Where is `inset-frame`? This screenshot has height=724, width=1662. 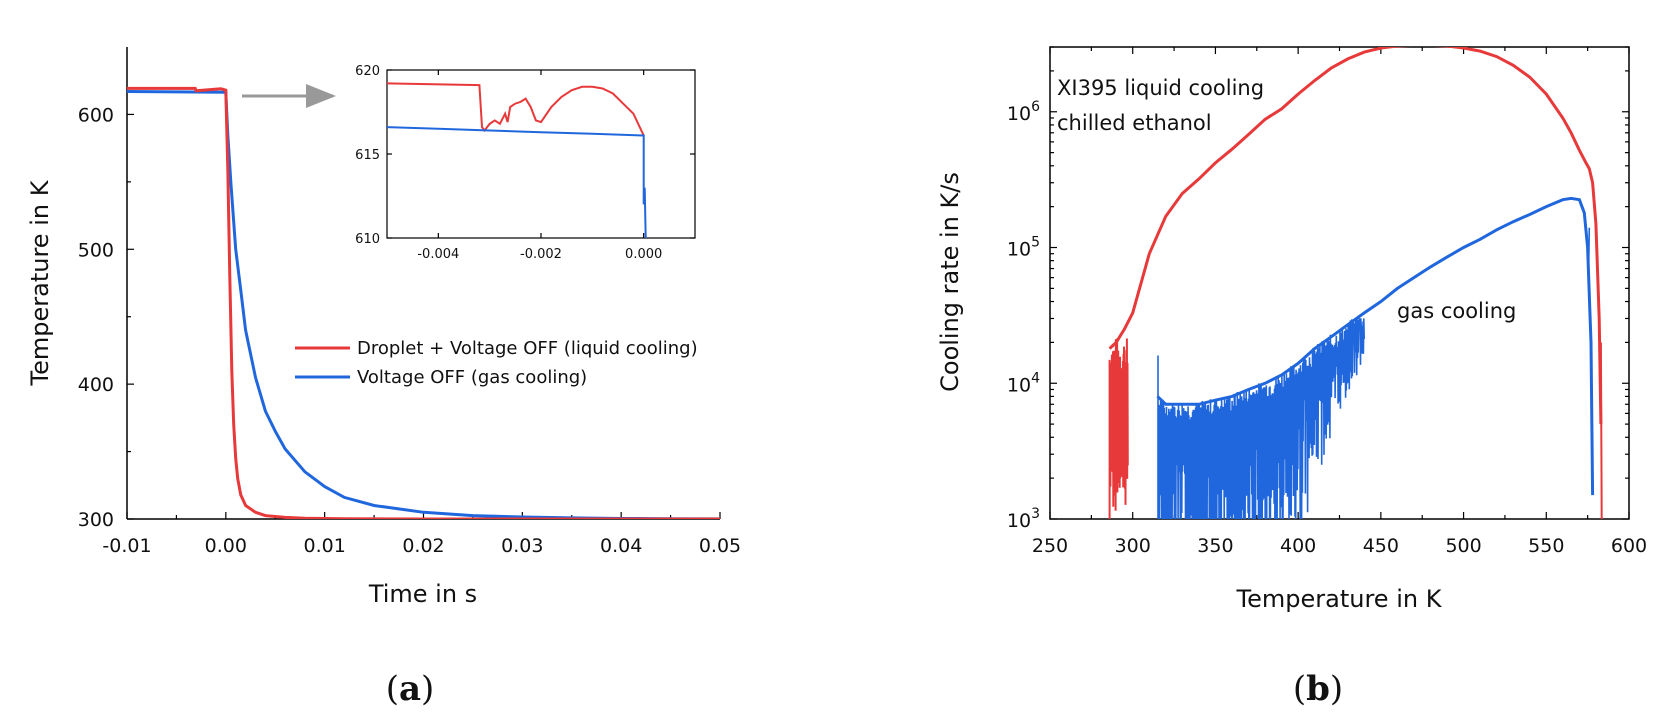 inset-frame is located at coordinates (541, 154).